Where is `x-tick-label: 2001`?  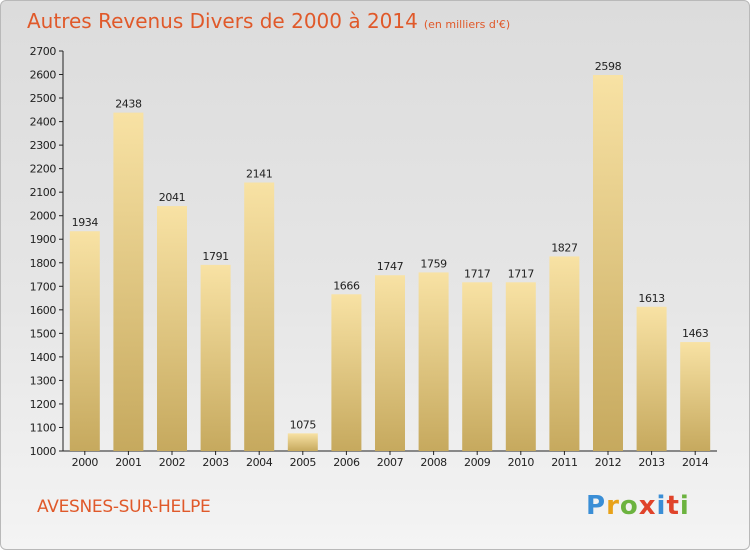
x-tick-label: 2001 is located at coordinates (128, 462).